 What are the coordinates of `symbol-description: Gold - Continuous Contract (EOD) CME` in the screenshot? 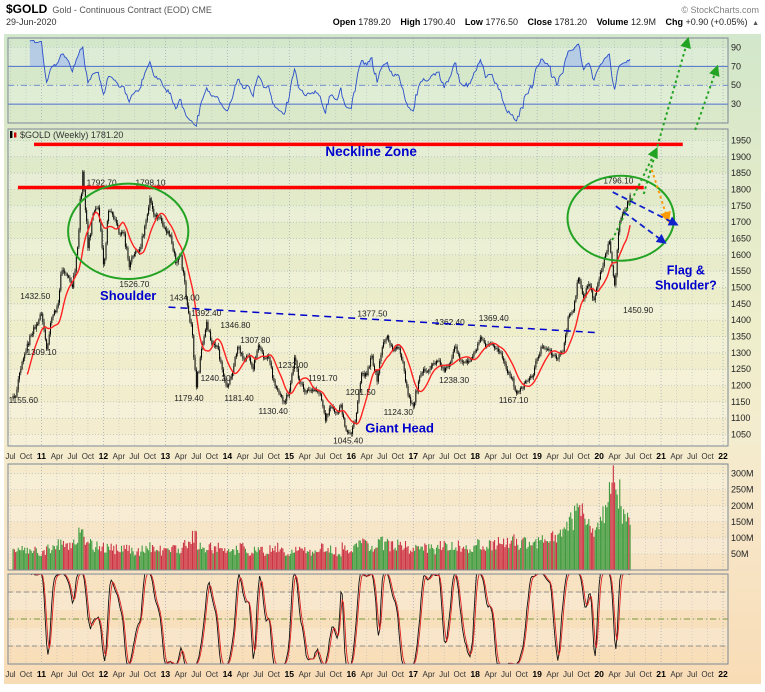 It's located at (132, 10).